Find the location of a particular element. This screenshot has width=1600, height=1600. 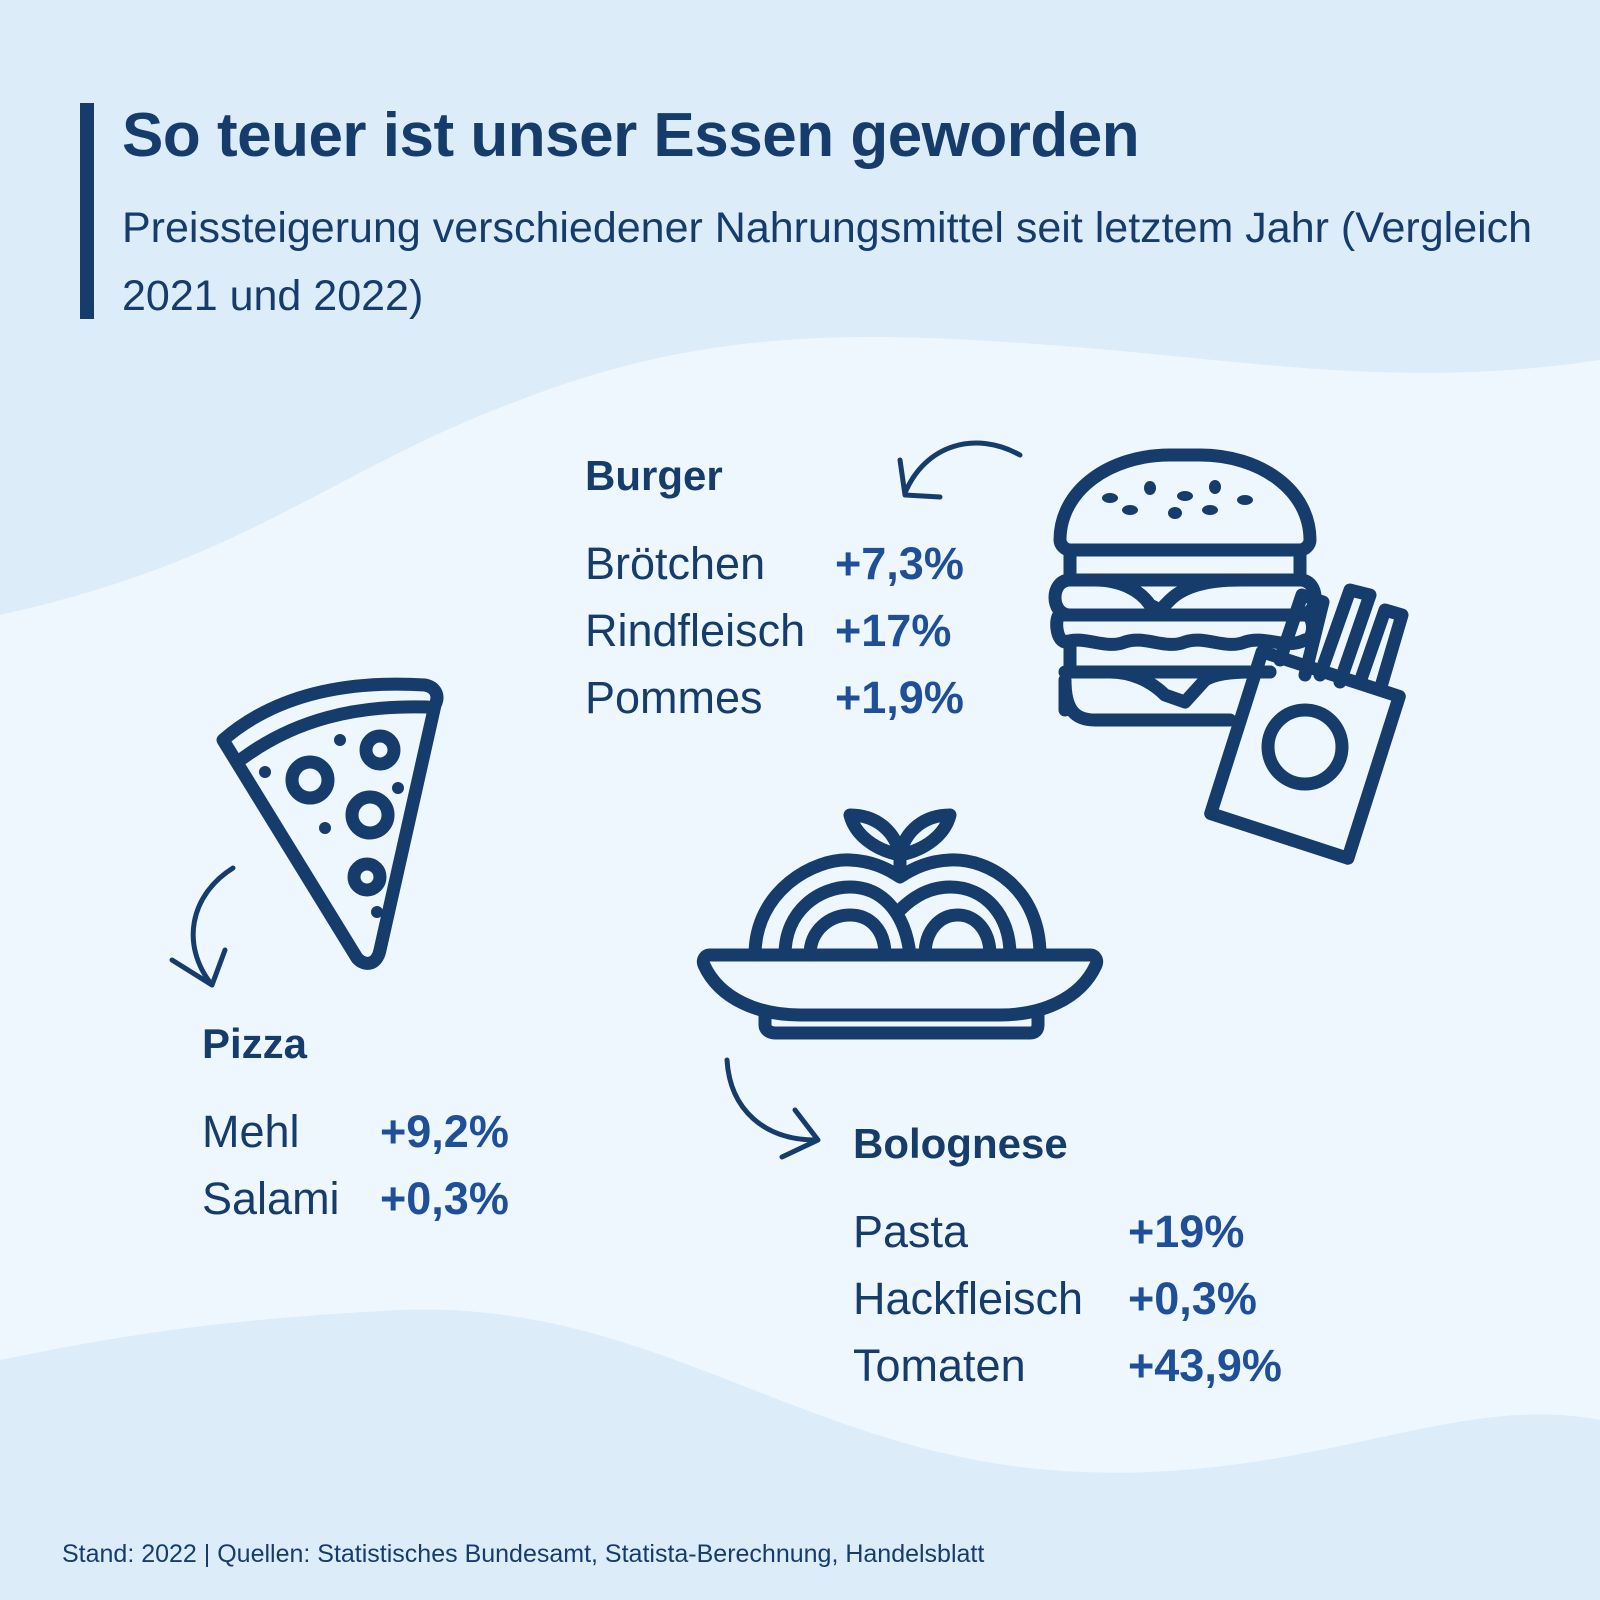

list-item: Brötchen +7,3% is located at coordinates (774, 563).